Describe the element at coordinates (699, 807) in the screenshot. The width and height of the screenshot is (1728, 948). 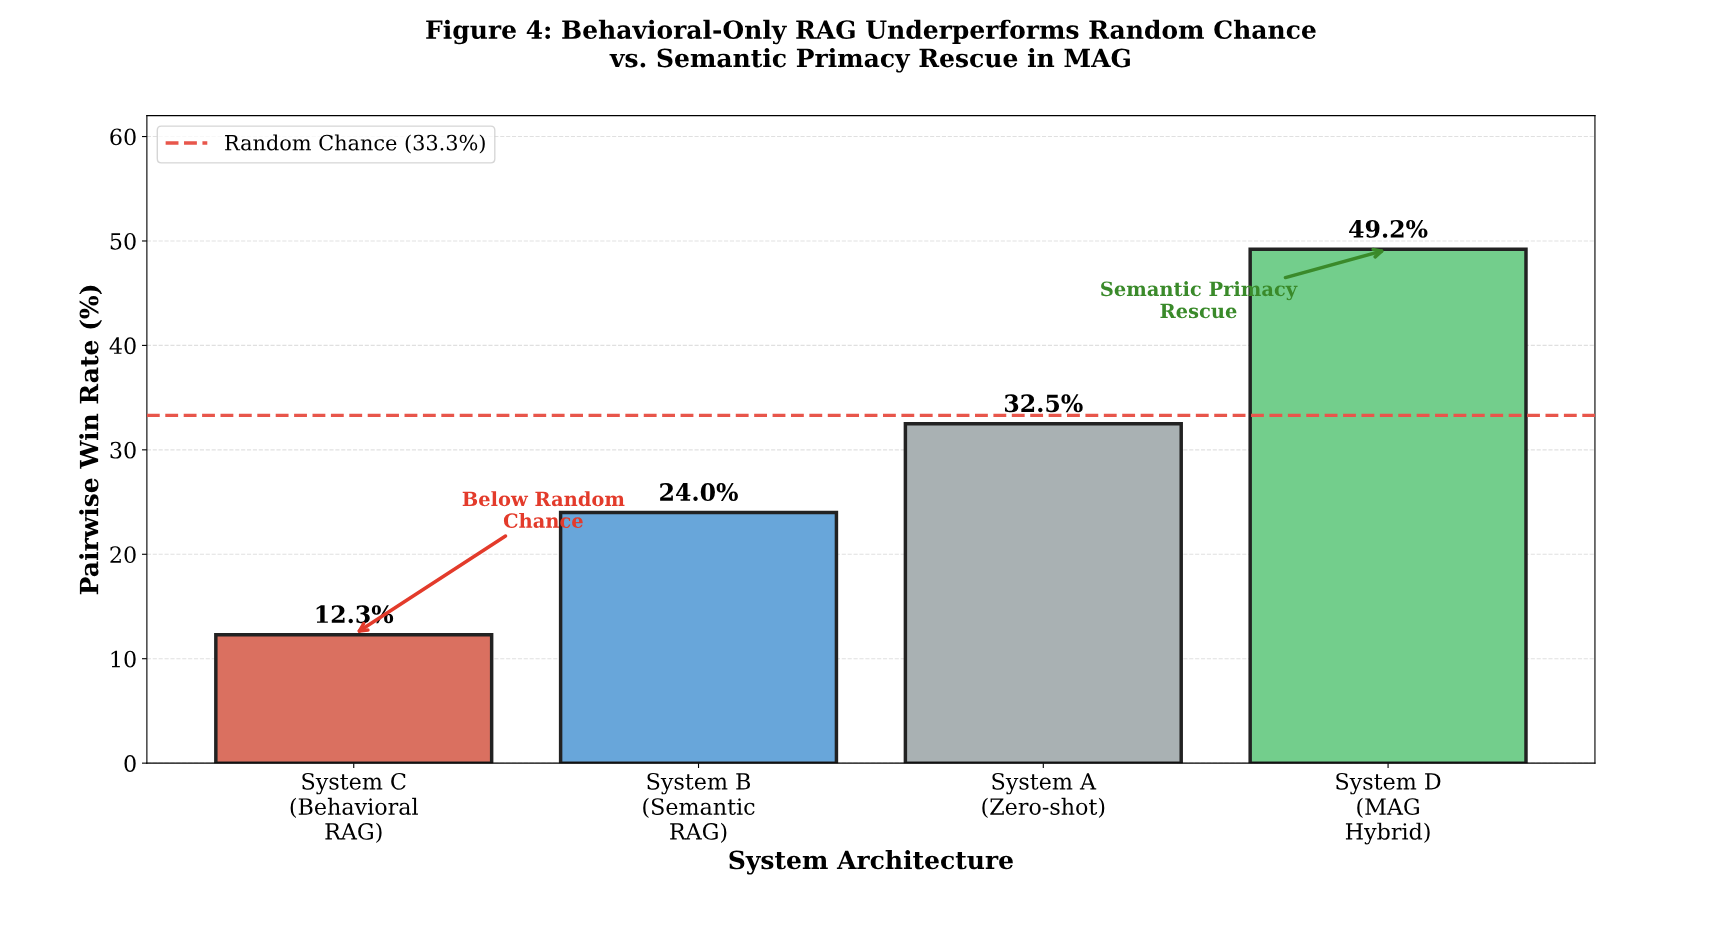
I see `x-tick-label: System B (Semantic RAG)` at that location.